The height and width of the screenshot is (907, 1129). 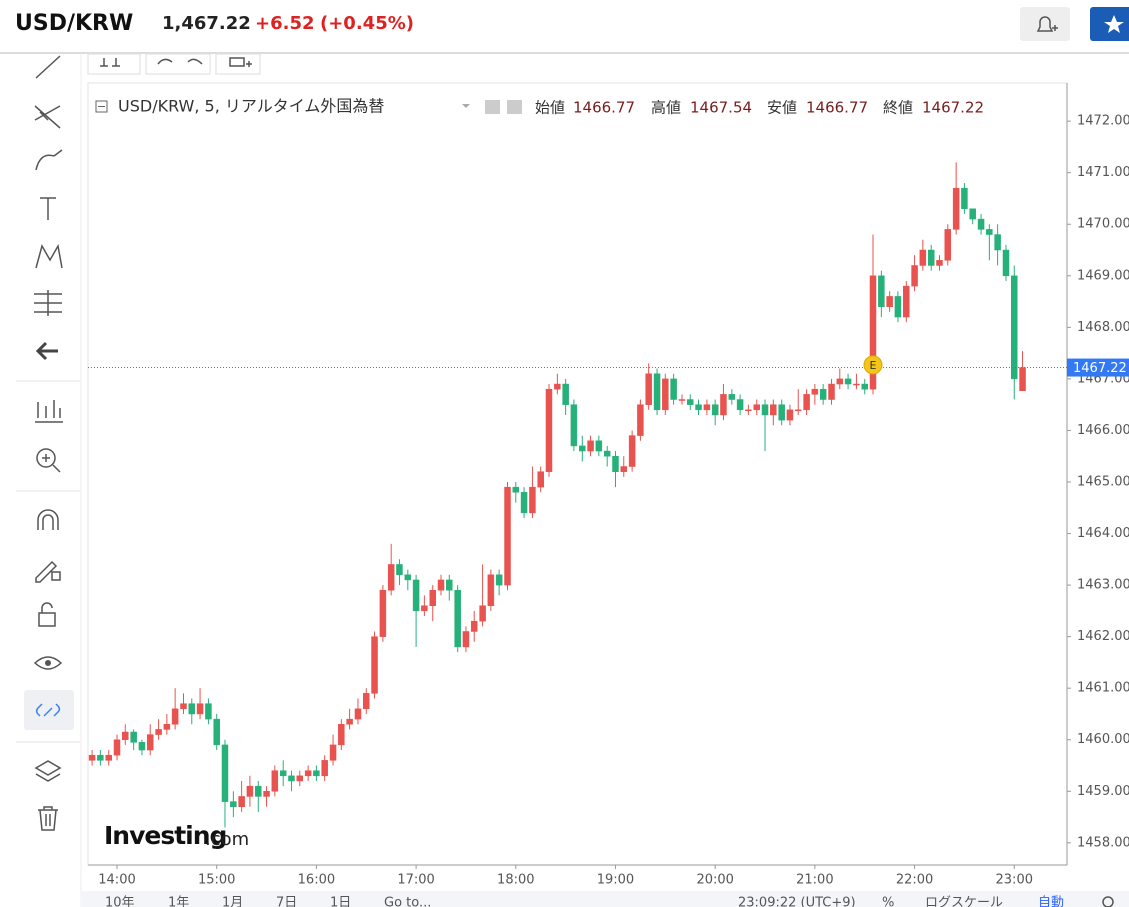 I want to click on legend-label: 始値, so click(x=550, y=108).